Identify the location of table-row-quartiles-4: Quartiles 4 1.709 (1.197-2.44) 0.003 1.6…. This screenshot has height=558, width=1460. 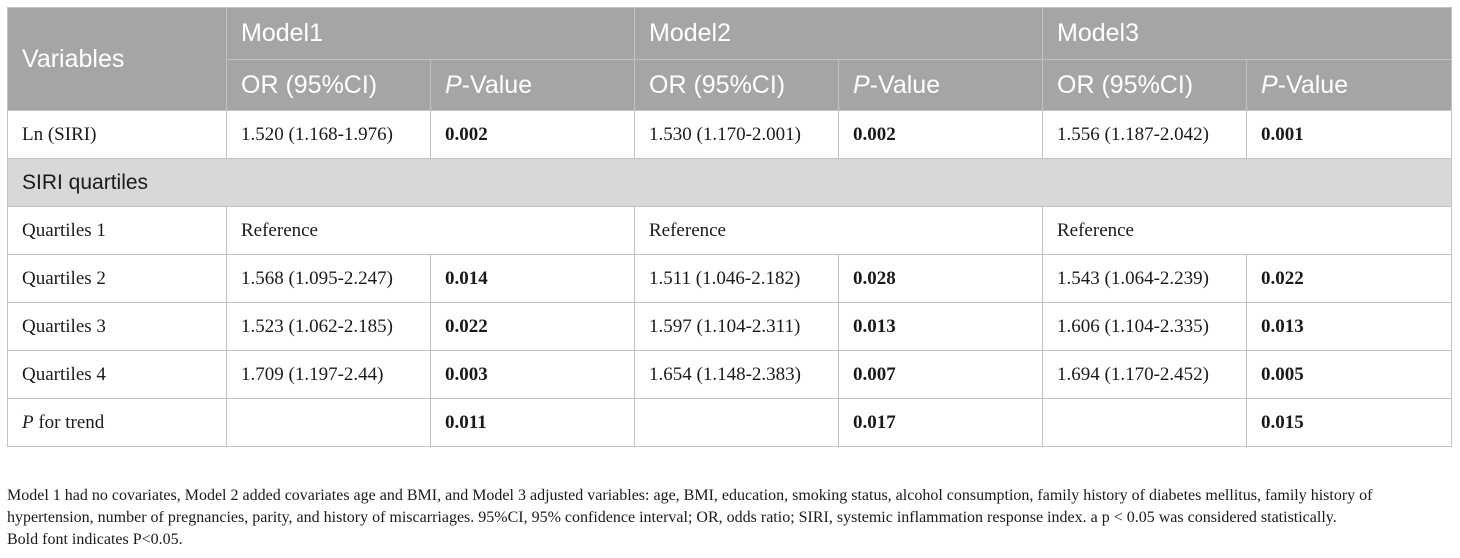
(729, 374).